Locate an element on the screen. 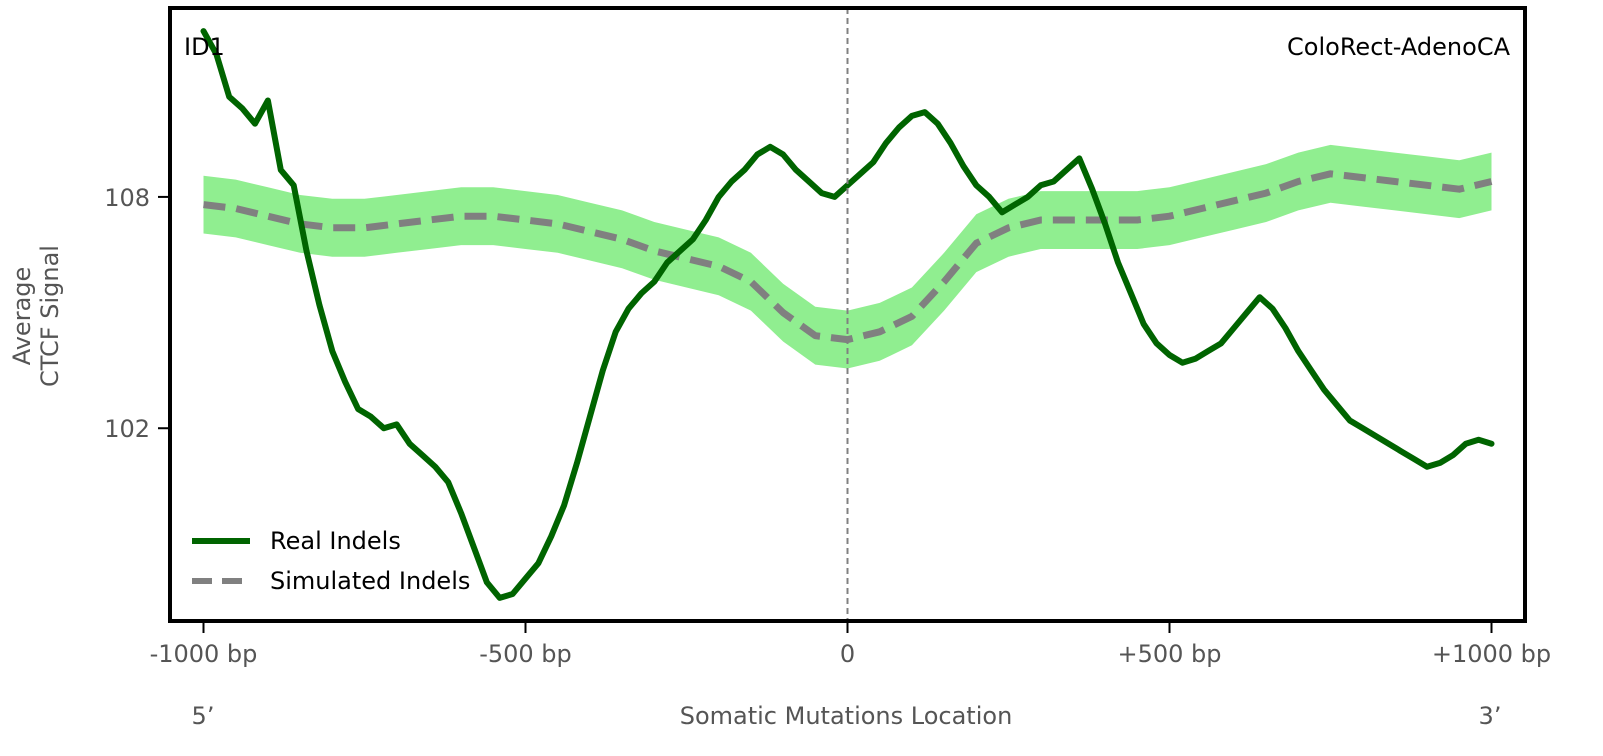 This screenshot has height=756, width=1603. x-end-label-5prime: 5’ is located at coordinates (203, 716).